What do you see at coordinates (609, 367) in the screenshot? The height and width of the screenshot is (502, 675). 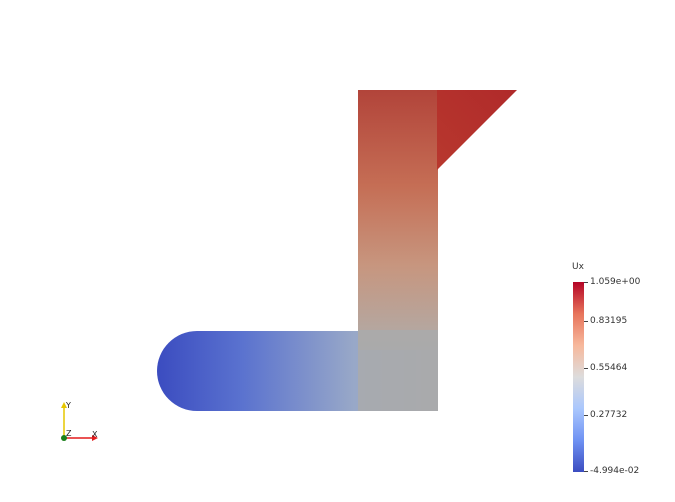 I see `colorbar-tick-label: 0.55464` at bounding box center [609, 367].